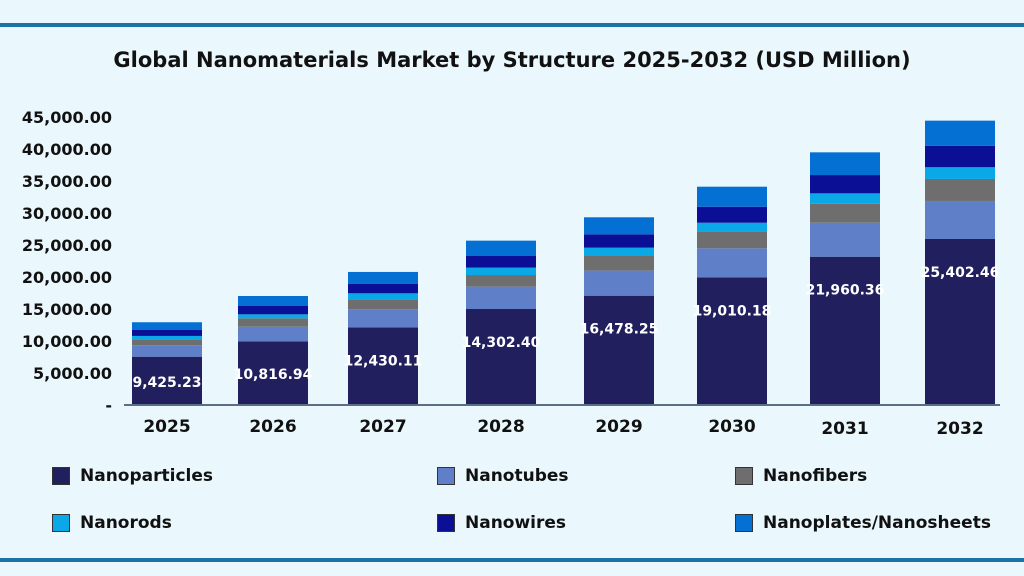 The image size is (1024, 576). Describe the element at coordinates (383, 361) in the screenshot. I see `data-label: 12,430.11` at that location.